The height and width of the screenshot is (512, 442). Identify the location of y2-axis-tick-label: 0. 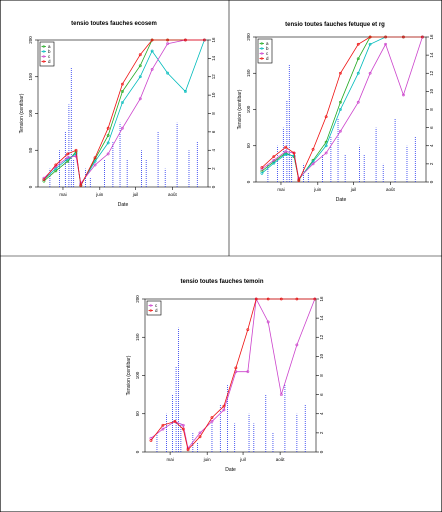
(431, 181).